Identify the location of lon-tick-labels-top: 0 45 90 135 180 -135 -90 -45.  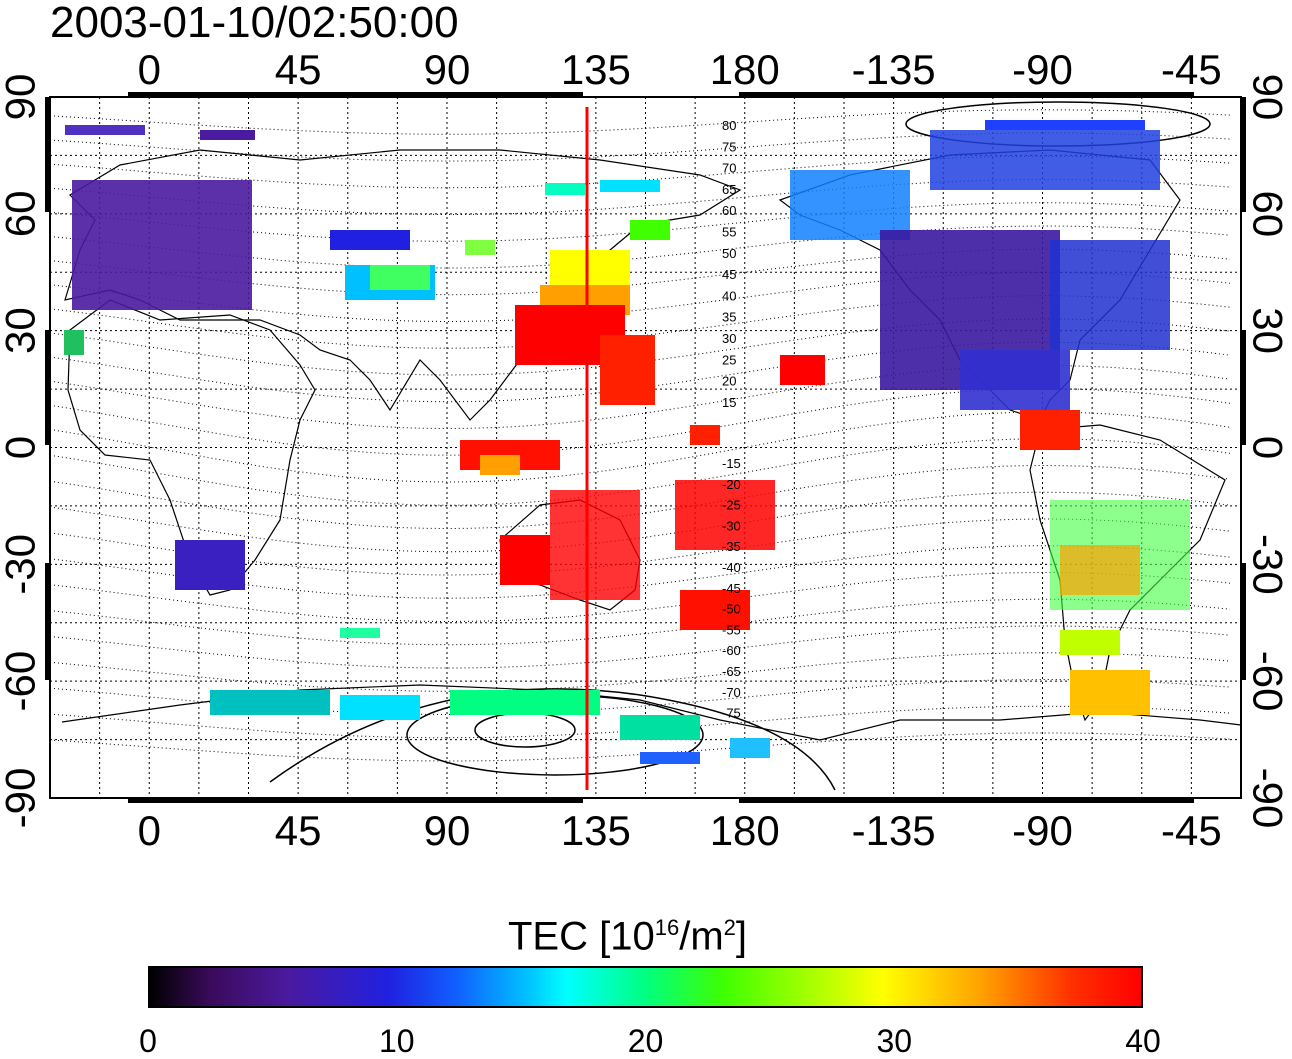
(680, 69).